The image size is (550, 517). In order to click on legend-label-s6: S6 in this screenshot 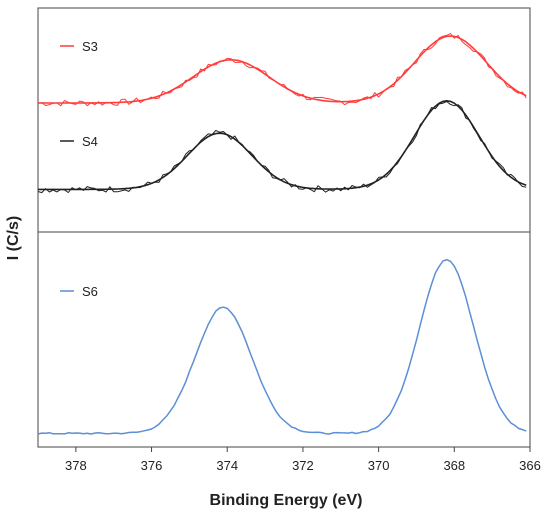, I will do `click(90, 291)`.